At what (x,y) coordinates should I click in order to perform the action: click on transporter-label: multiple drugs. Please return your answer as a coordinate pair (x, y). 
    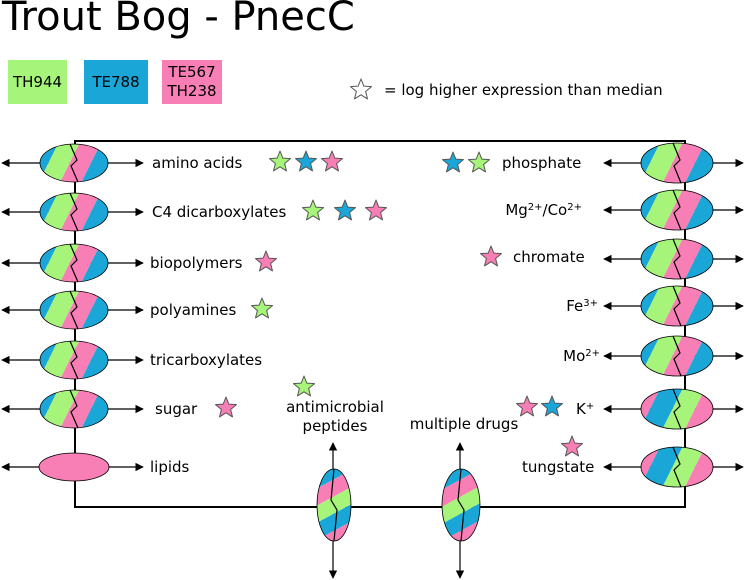
    Looking at the image, I should click on (464, 424).